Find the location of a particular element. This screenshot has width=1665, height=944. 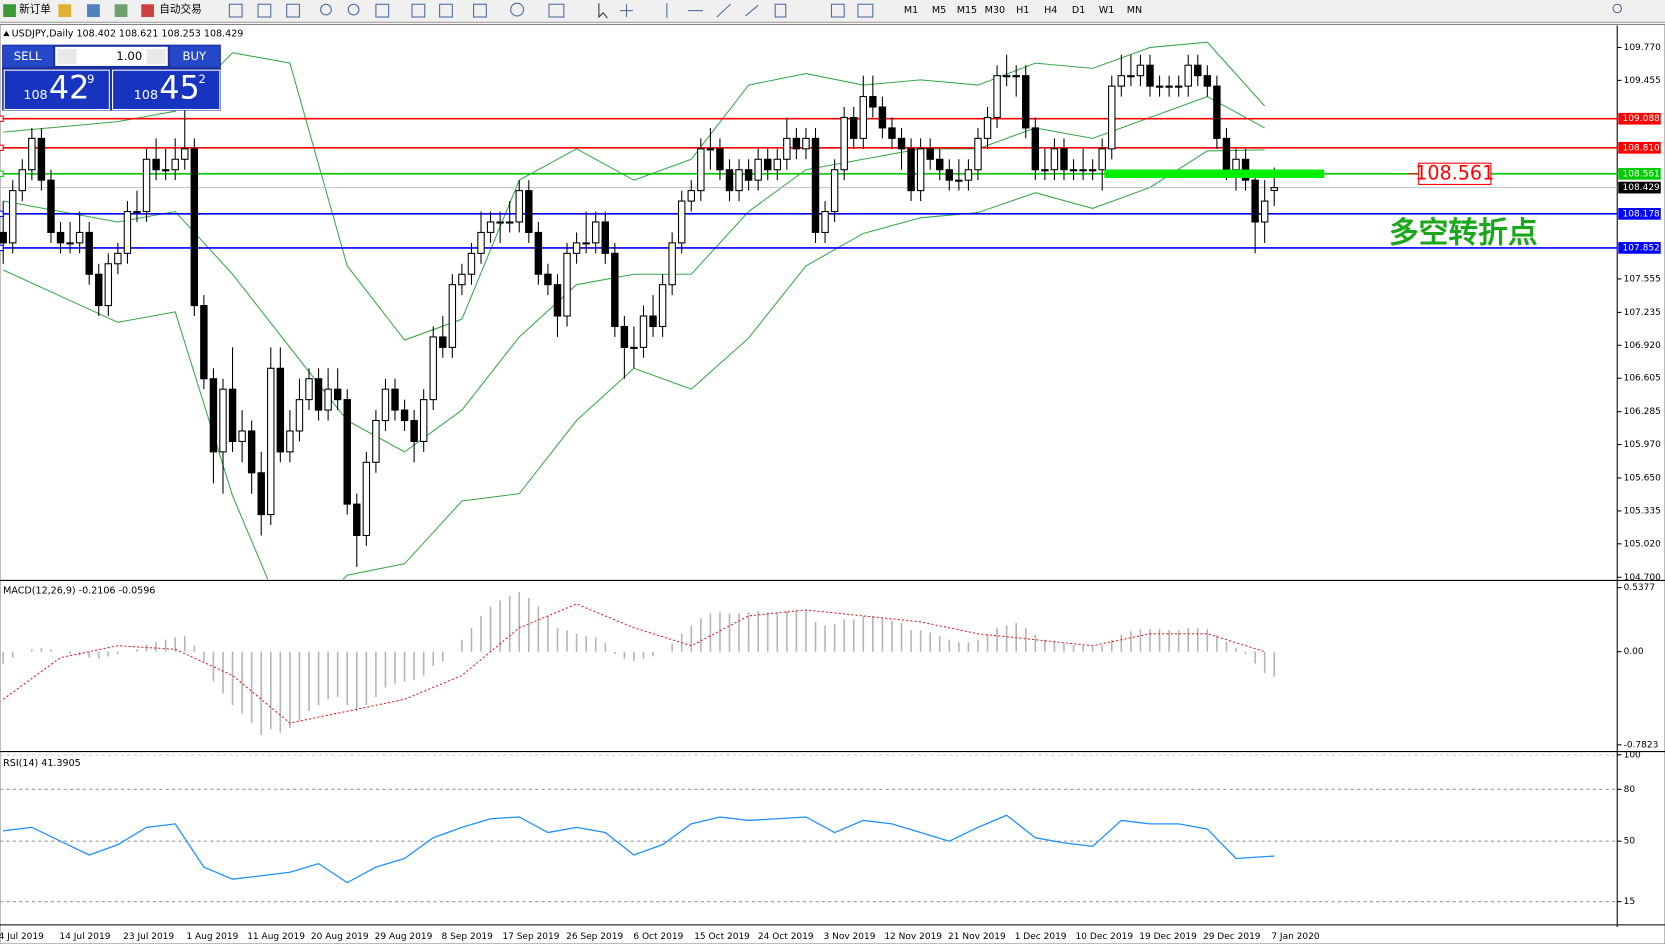

buy-button is located at coordinates (194, 56).